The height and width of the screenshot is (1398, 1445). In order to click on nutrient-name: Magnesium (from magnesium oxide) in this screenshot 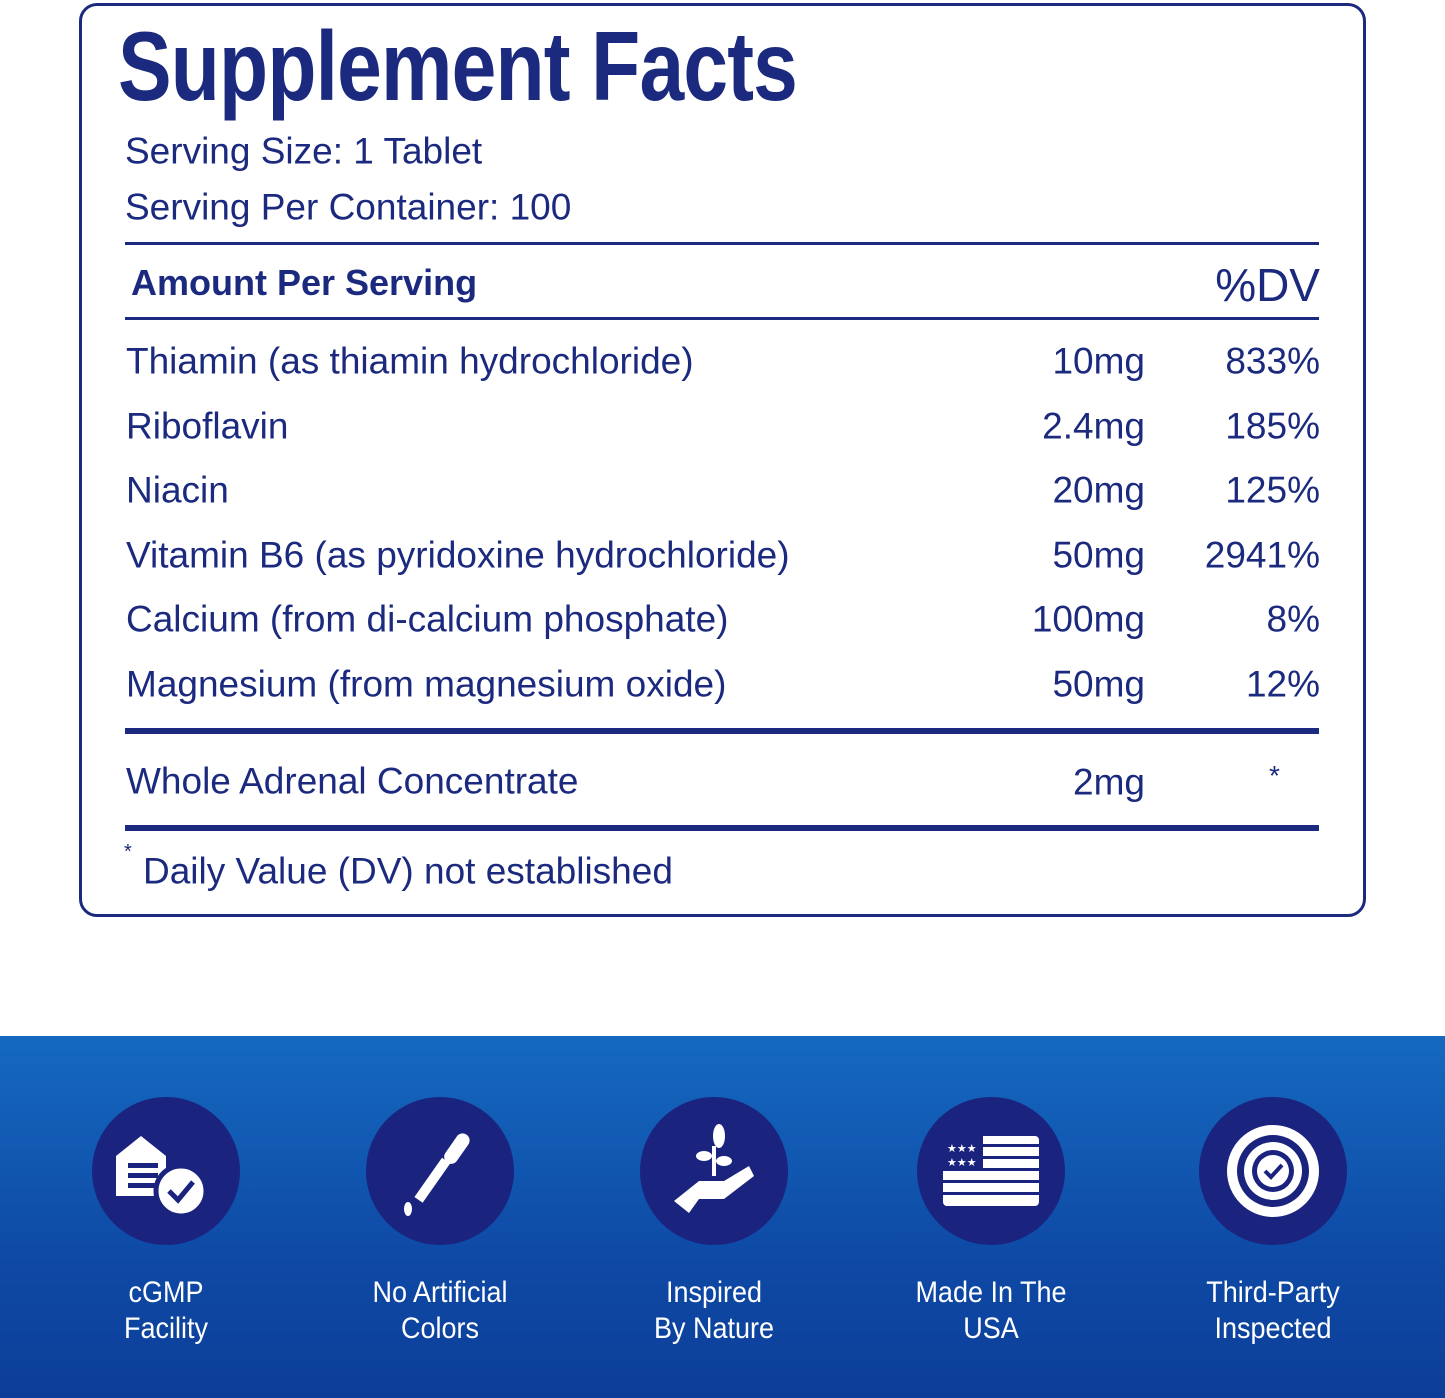, I will do `click(426, 683)`.